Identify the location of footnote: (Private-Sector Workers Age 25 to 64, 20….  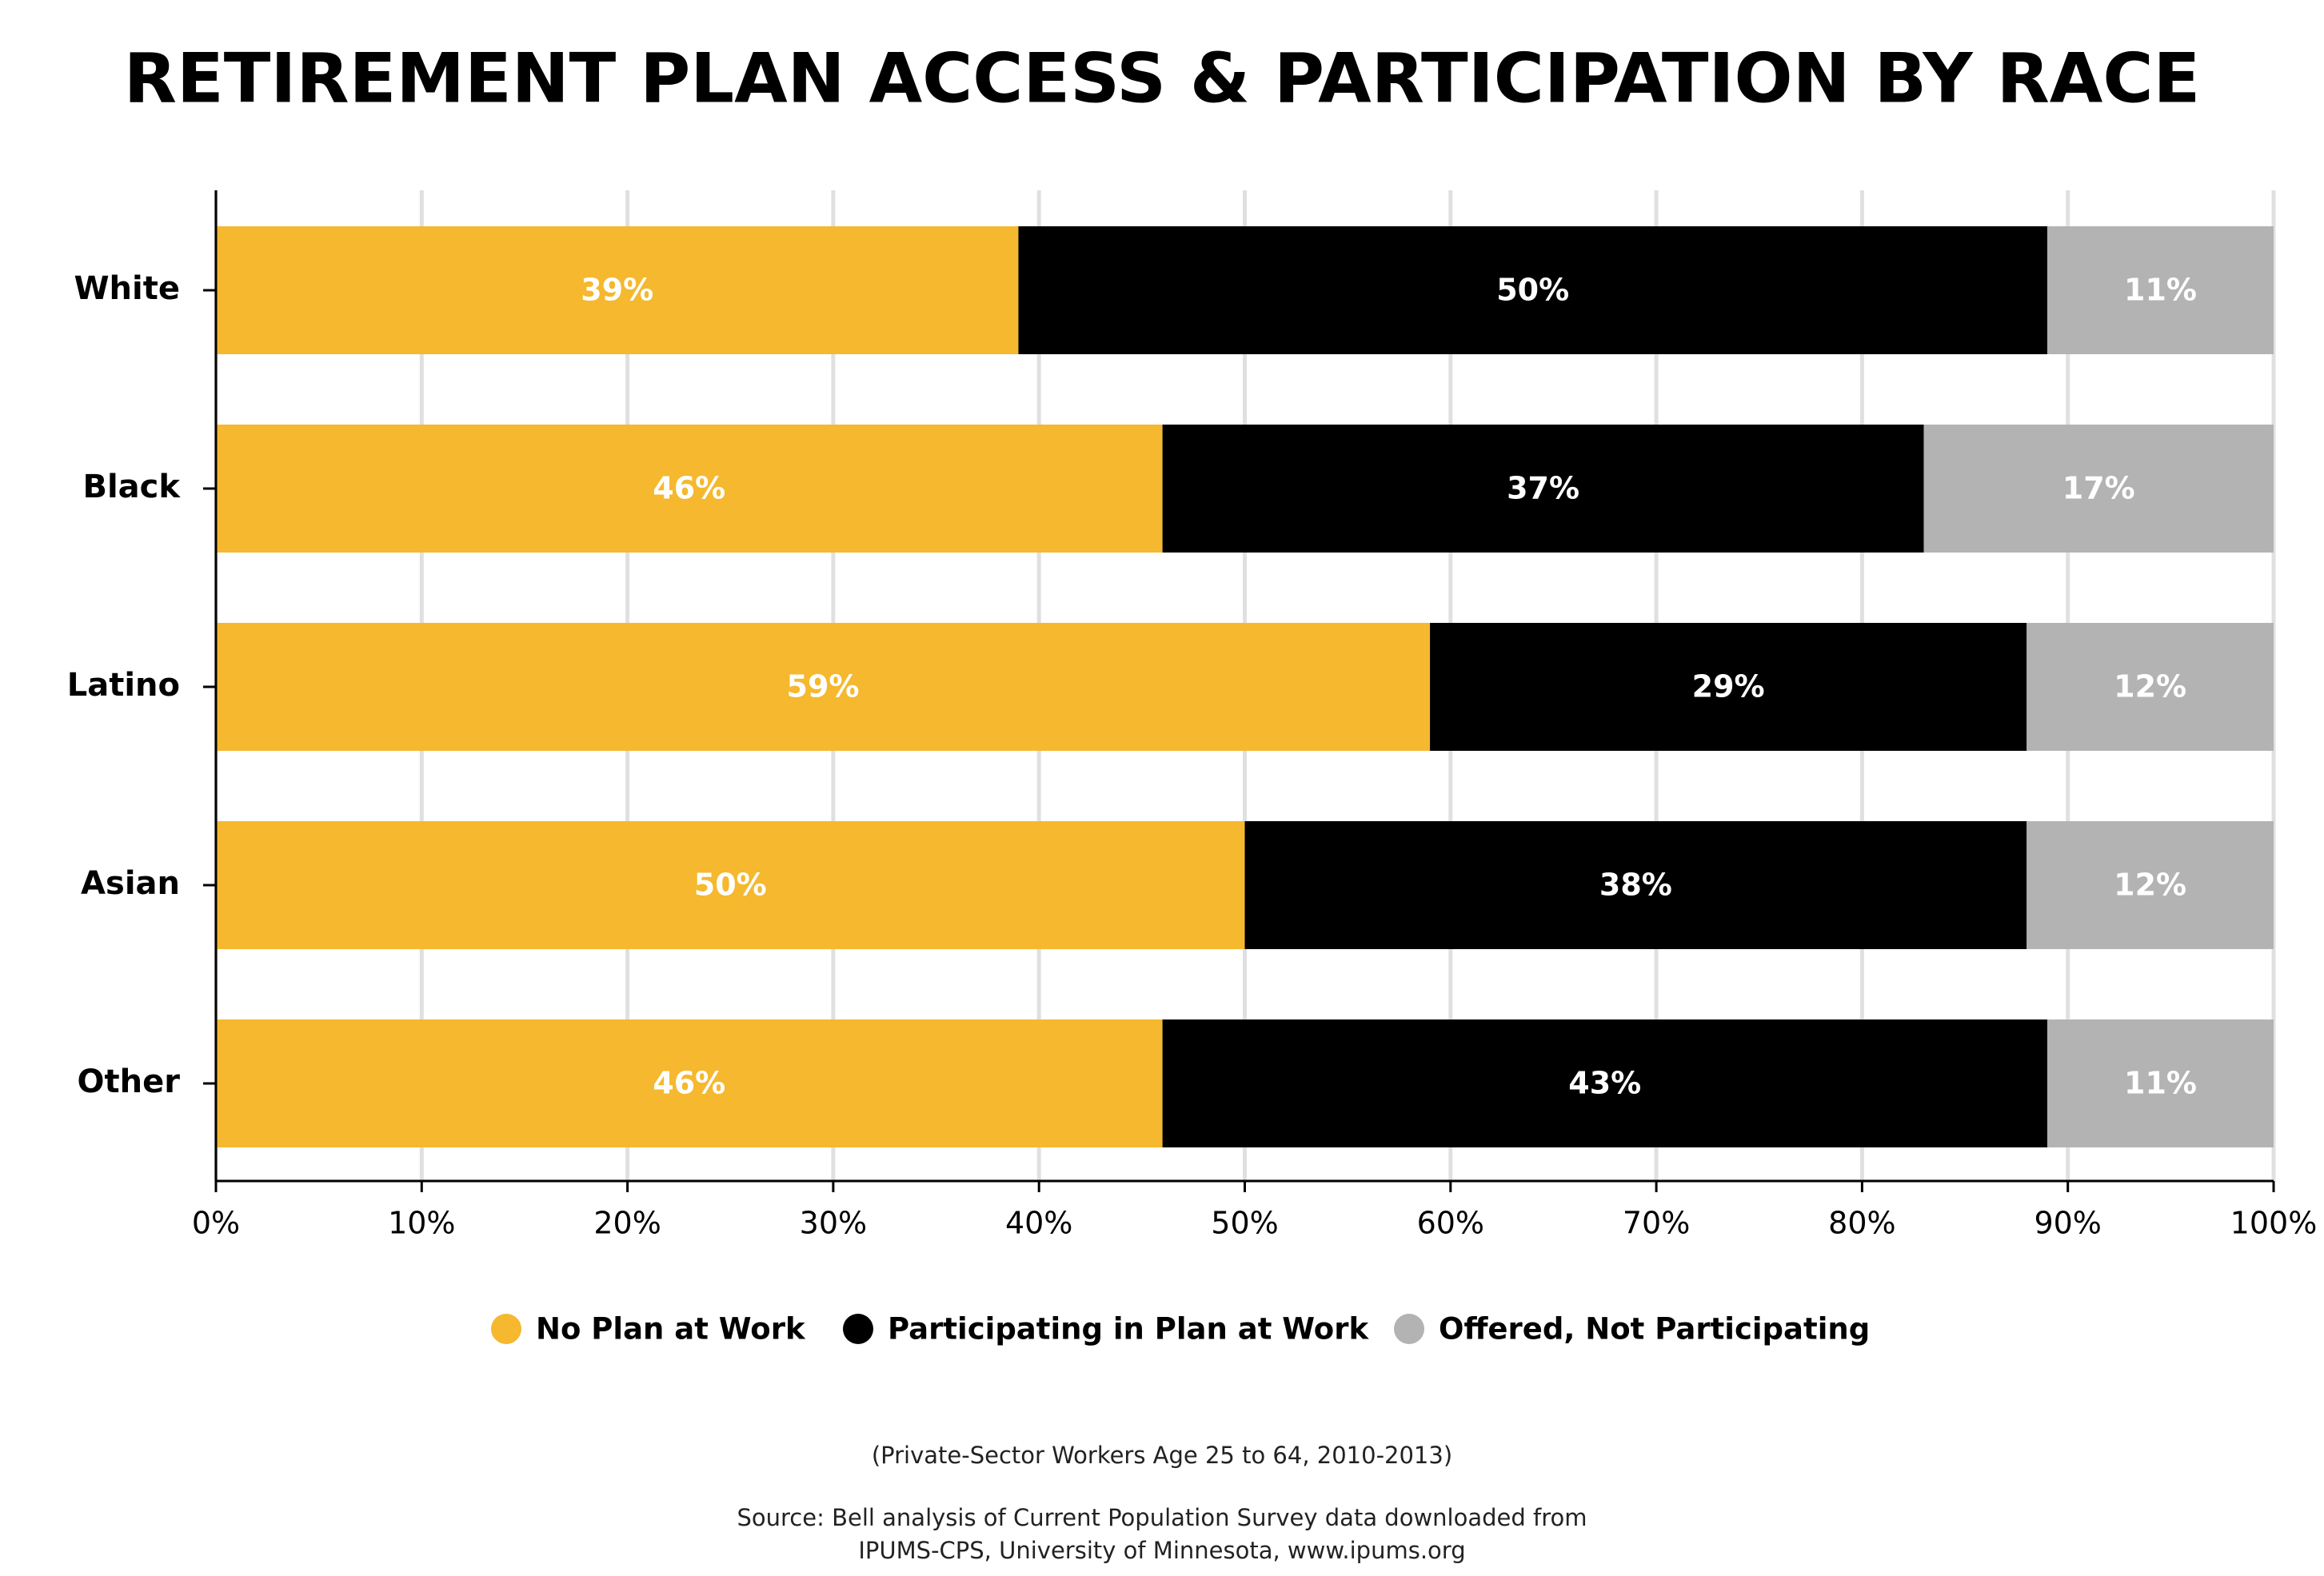
(1162, 1455).